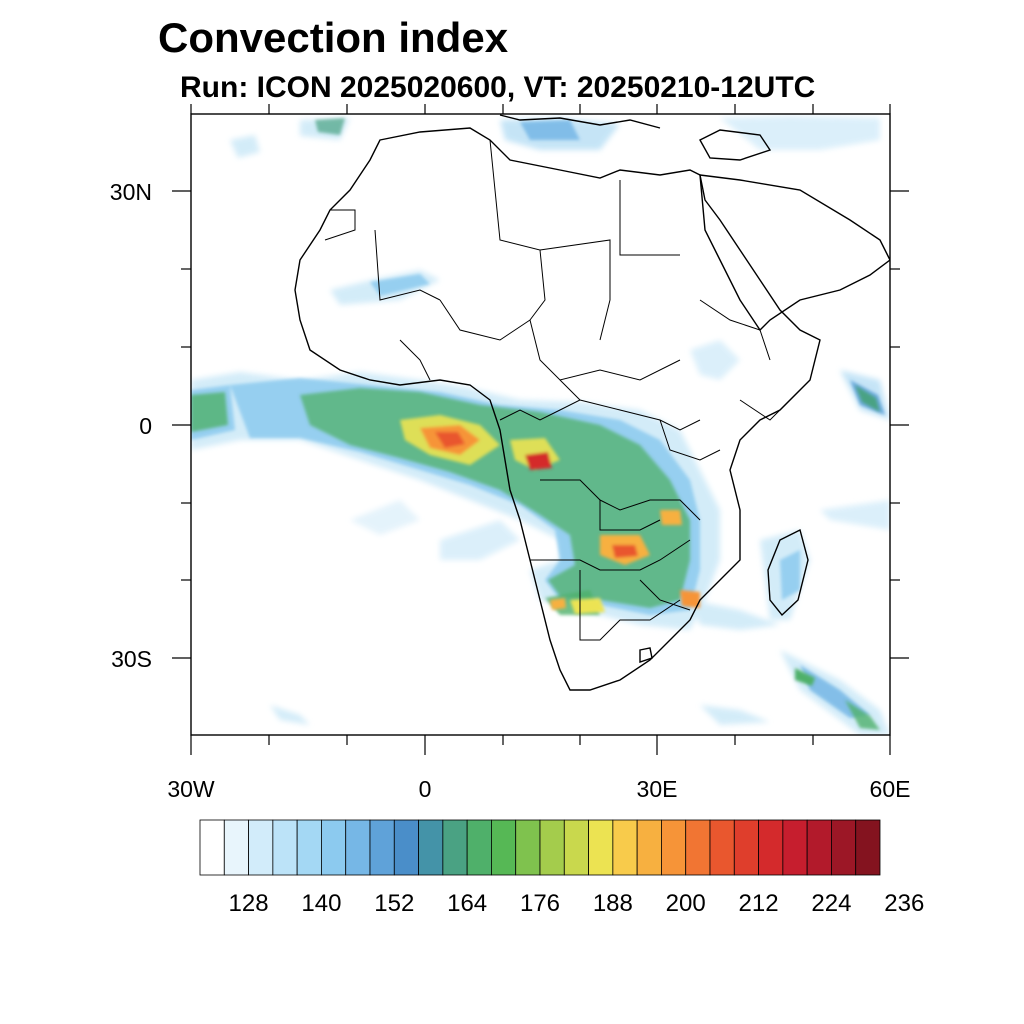  I want to click on lon-label-30w: 30W, so click(191, 789).